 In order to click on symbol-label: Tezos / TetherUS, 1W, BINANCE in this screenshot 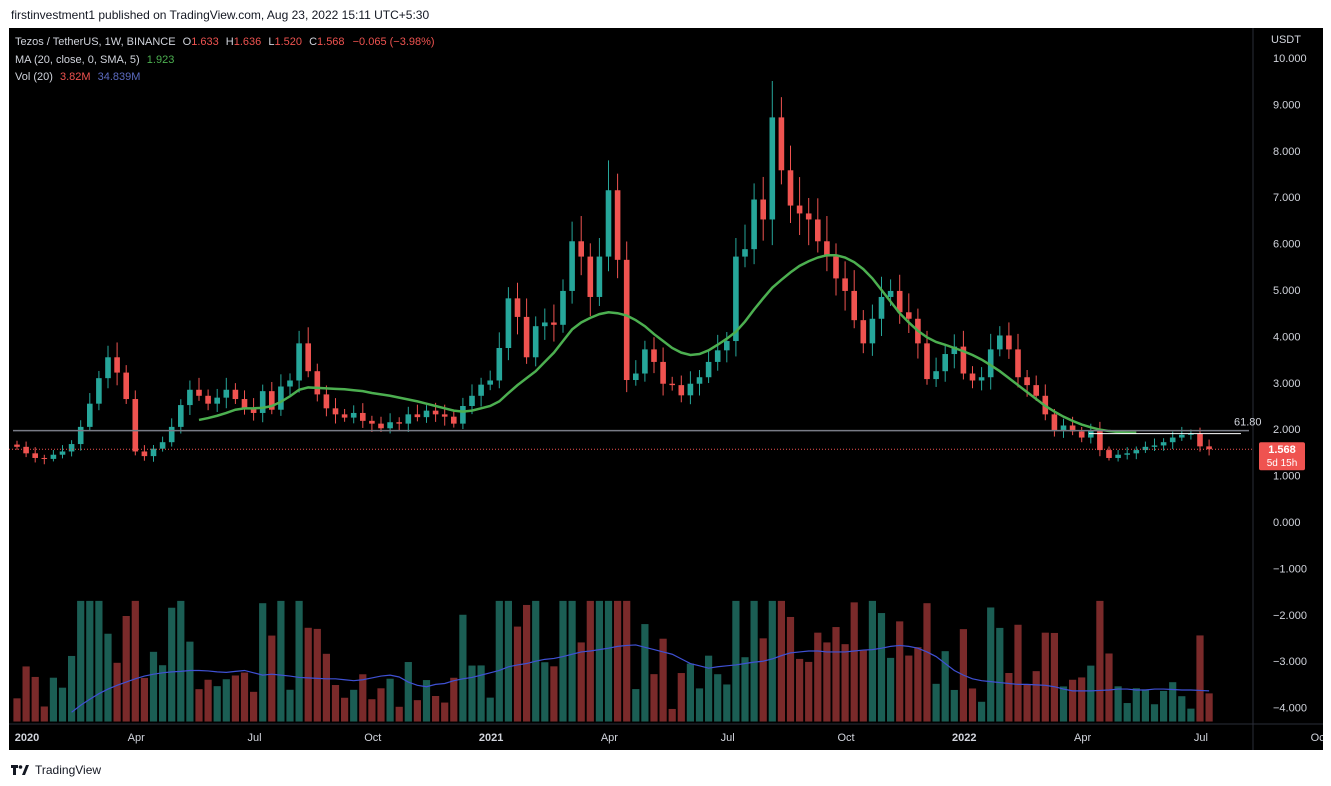, I will do `click(95, 42)`.